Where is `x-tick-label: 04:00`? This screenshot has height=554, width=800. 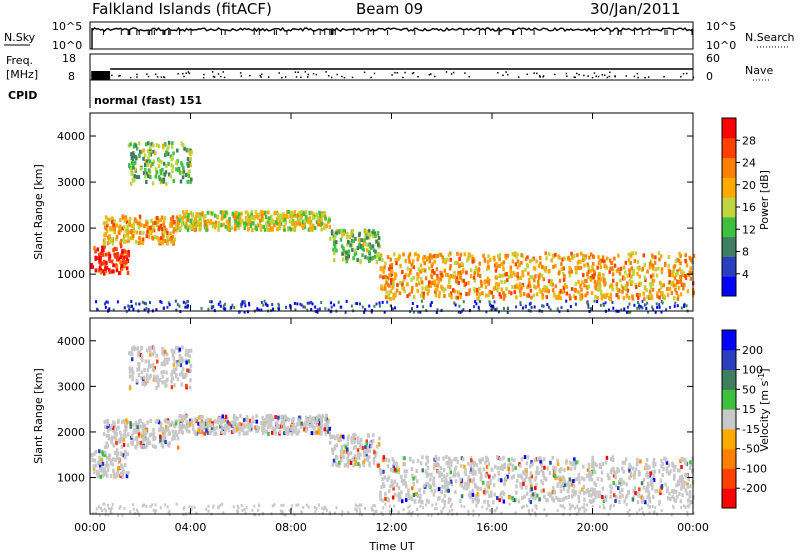 x-tick-label: 04:00 is located at coordinates (191, 527).